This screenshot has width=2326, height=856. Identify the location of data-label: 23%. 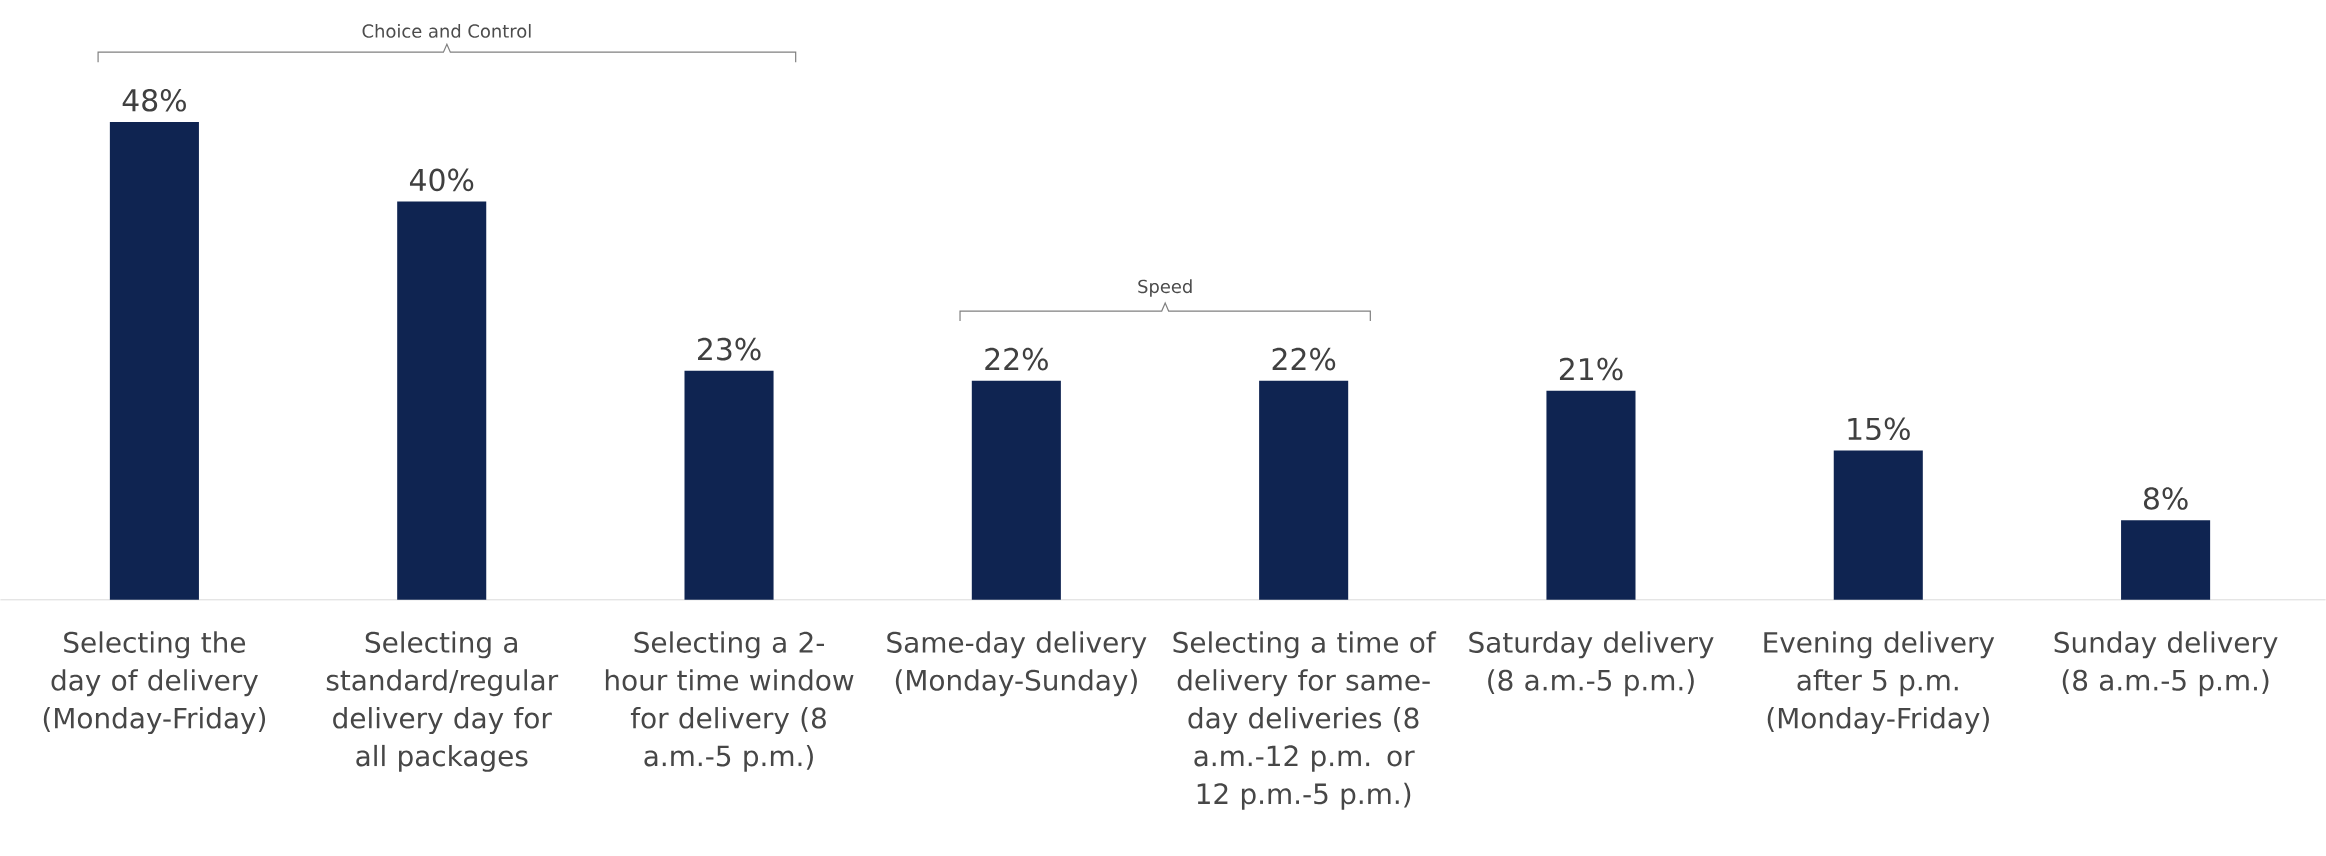
(729, 349).